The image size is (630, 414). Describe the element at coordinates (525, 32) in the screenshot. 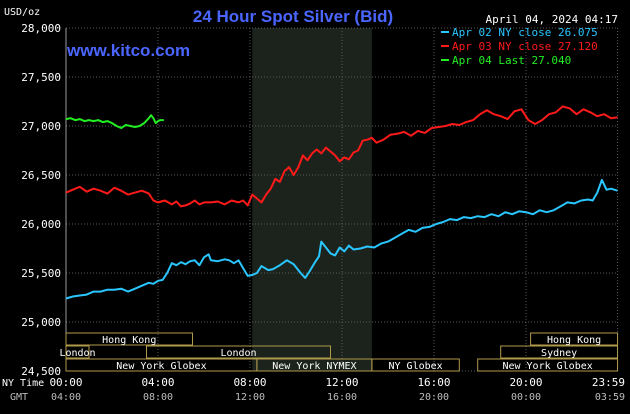

I see `legend-label: Apr 02 NY close 26.075` at that location.